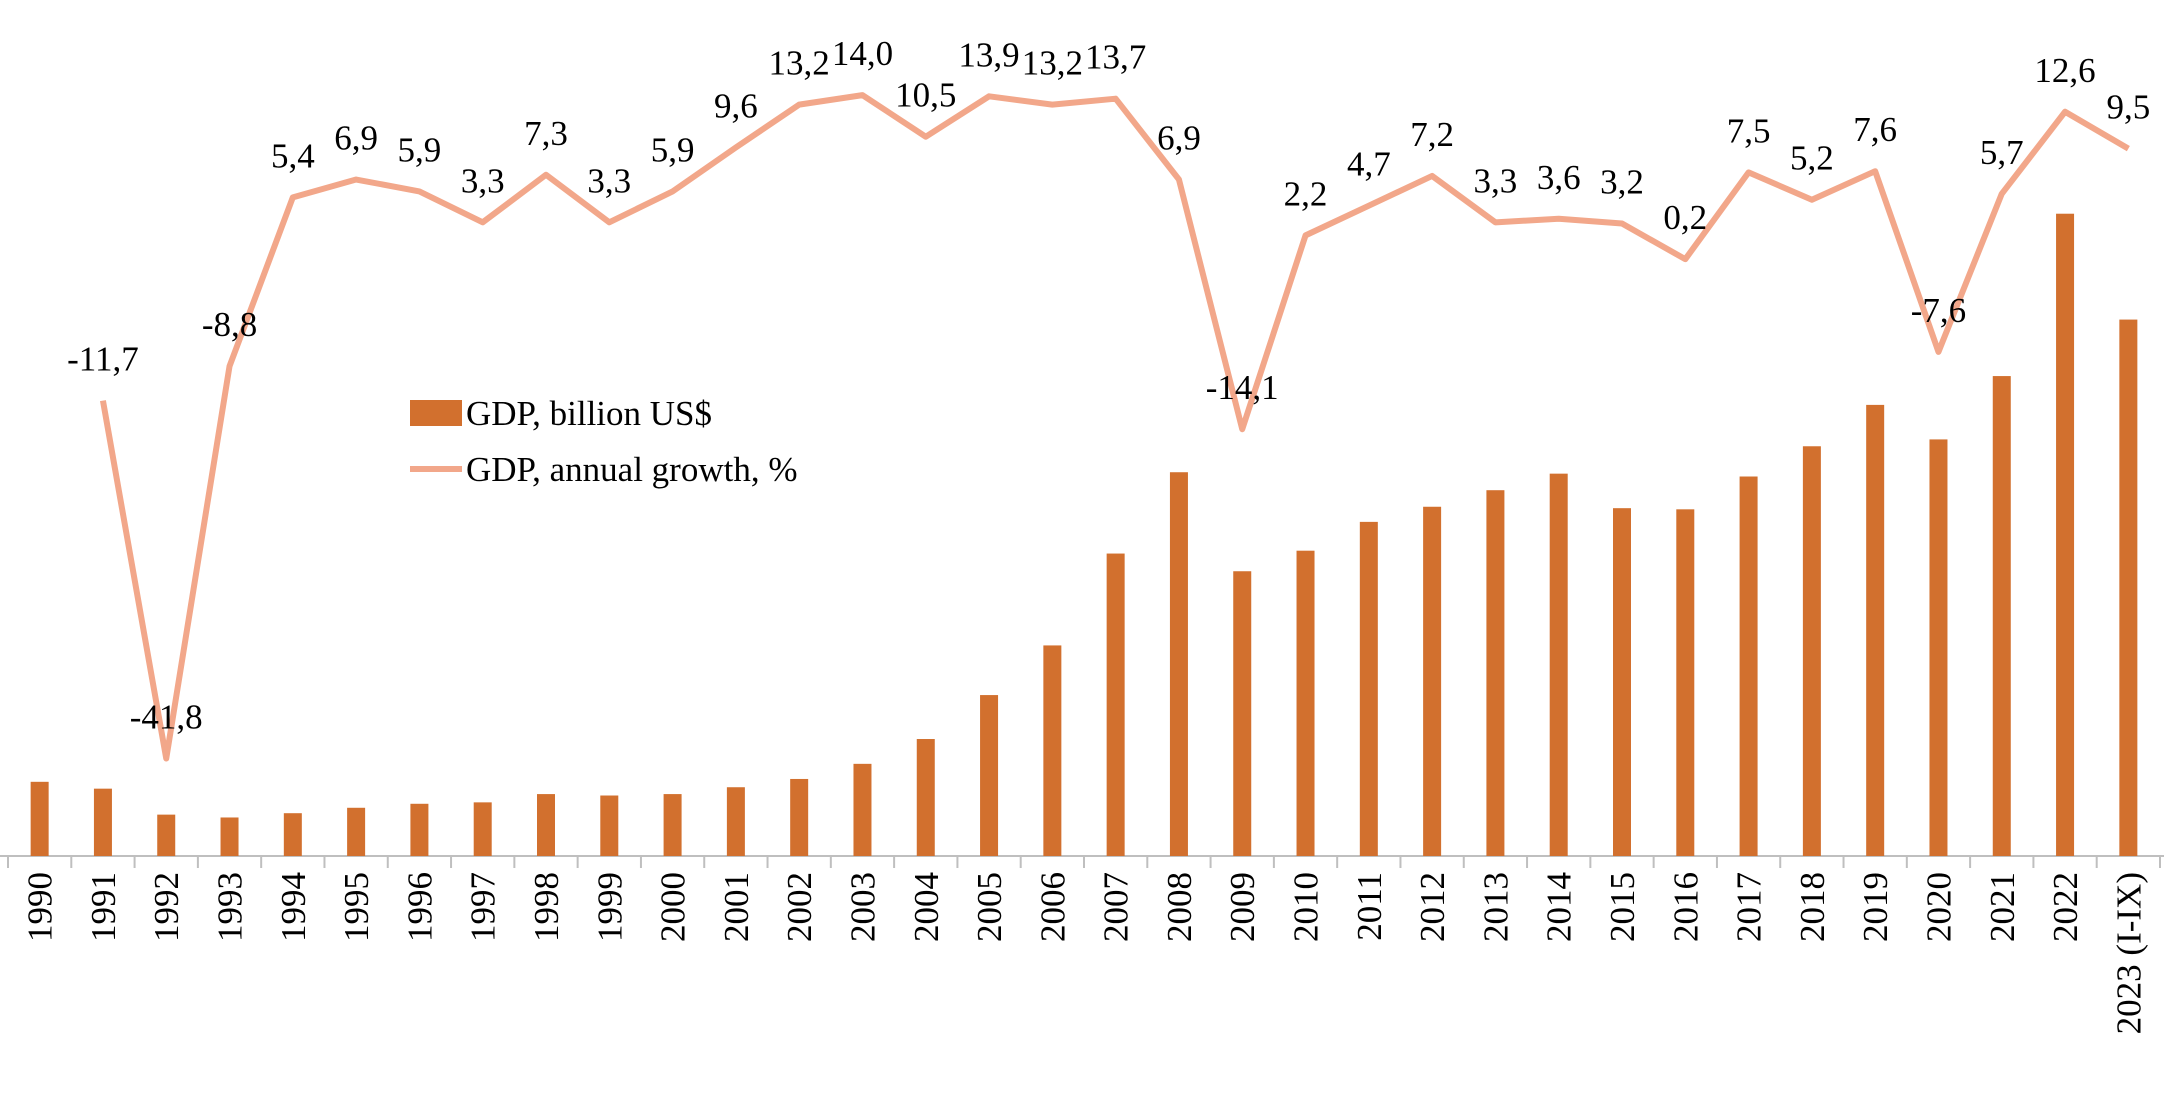 This screenshot has width=2164, height=1111. Describe the element at coordinates (103, 907) in the screenshot. I see `x-tick-label: 1991` at that location.